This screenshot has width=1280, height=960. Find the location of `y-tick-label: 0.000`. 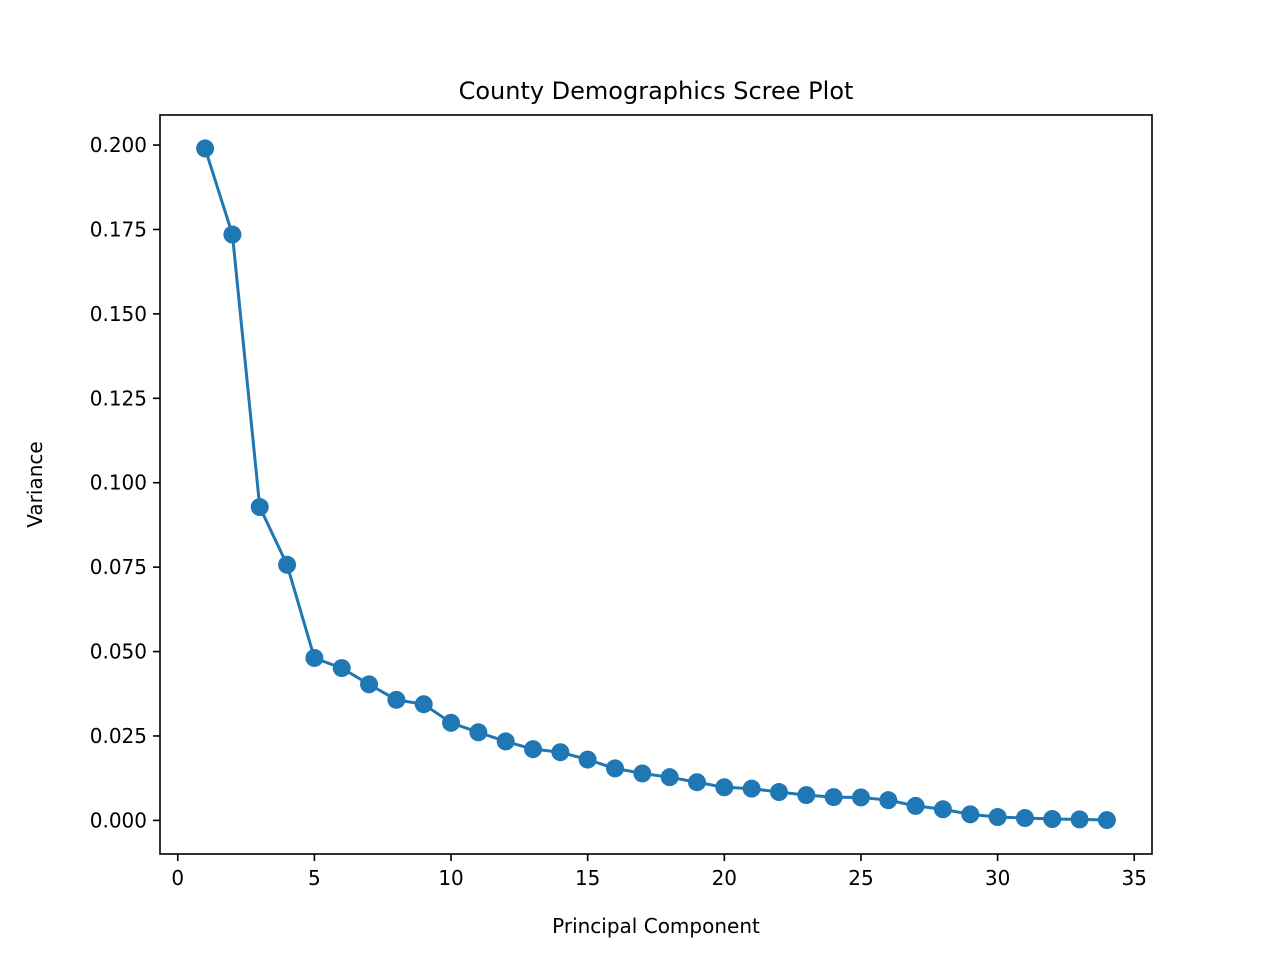

y-tick-label: 0.000 is located at coordinates (118, 820).